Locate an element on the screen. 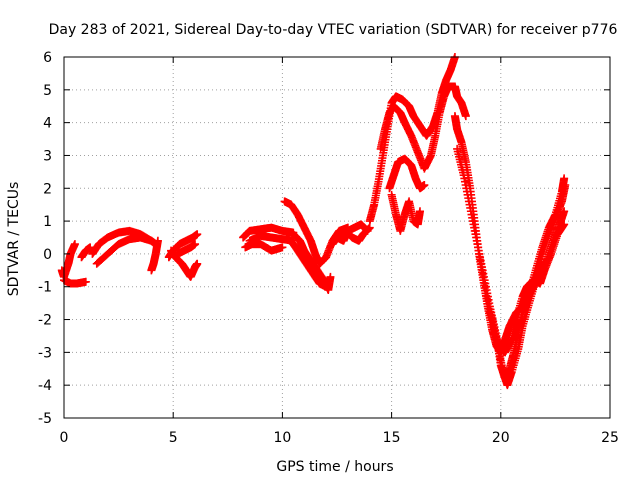 The height and width of the screenshot is (480, 640). x-axis-label: GPS time / hours is located at coordinates (334, 467).